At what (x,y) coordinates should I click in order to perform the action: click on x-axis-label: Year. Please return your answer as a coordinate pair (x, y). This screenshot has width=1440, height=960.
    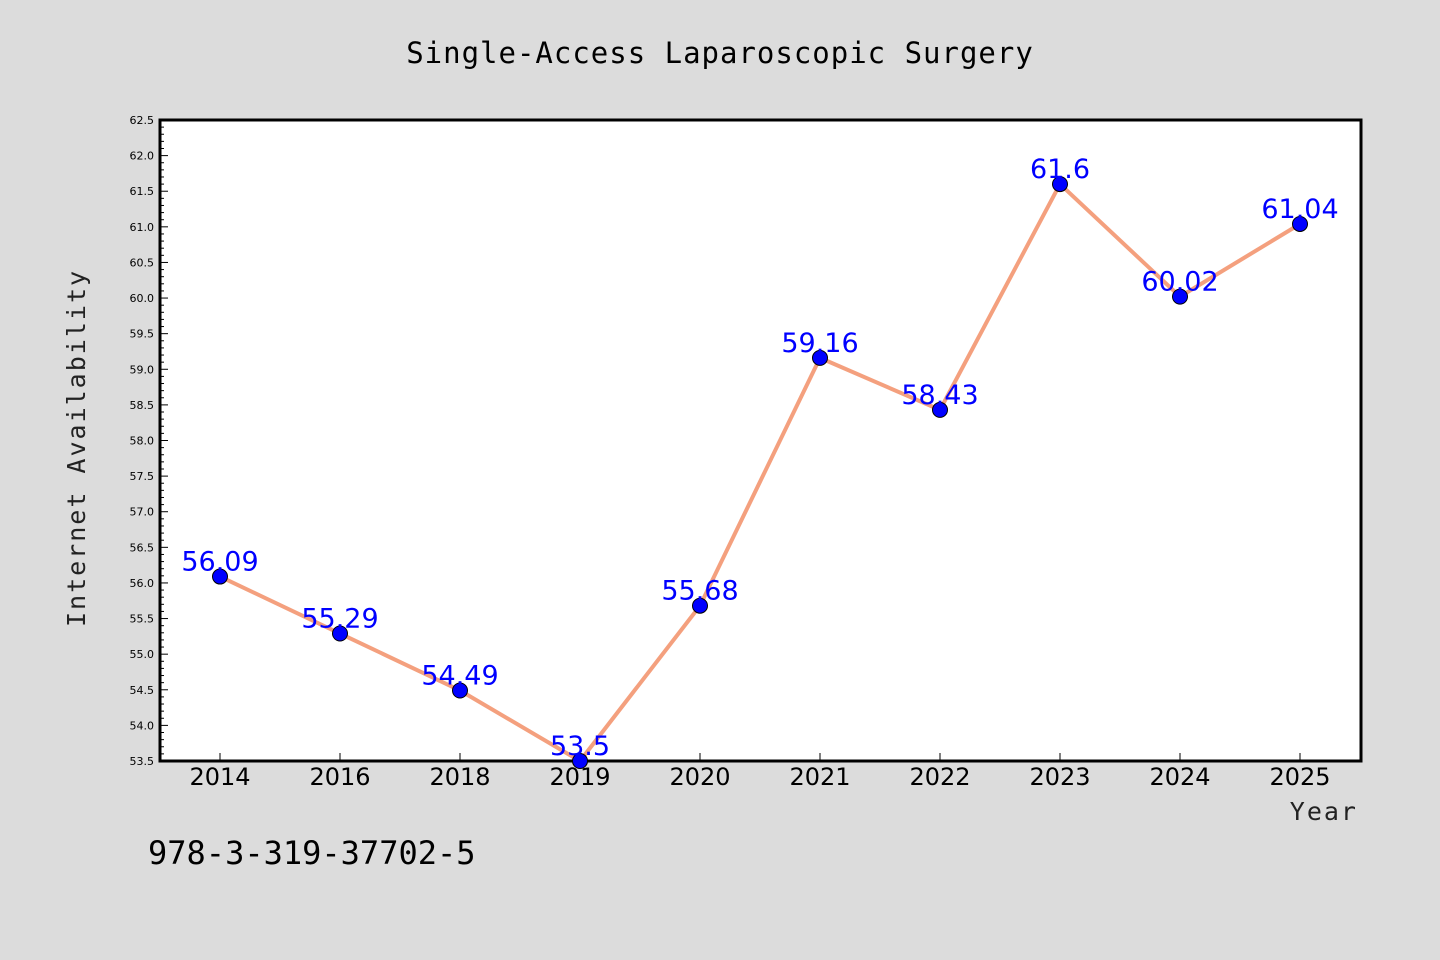
    Looking at the image, I should click on (1324, 811).